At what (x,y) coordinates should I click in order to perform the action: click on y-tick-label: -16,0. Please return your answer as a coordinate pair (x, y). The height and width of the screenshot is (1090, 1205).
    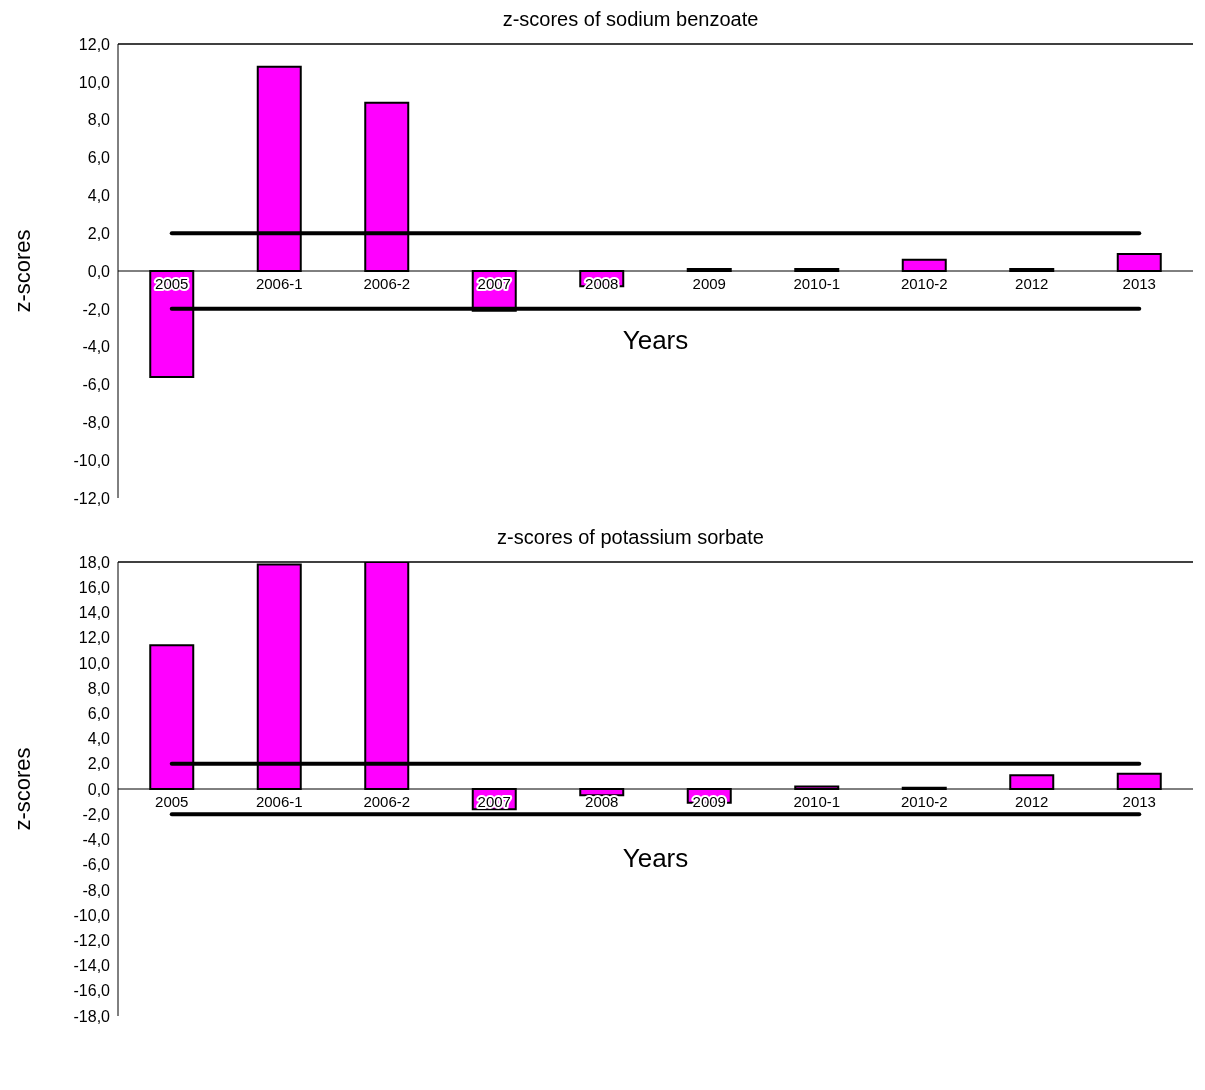
    Looking at the image, I should click on (92, 991).